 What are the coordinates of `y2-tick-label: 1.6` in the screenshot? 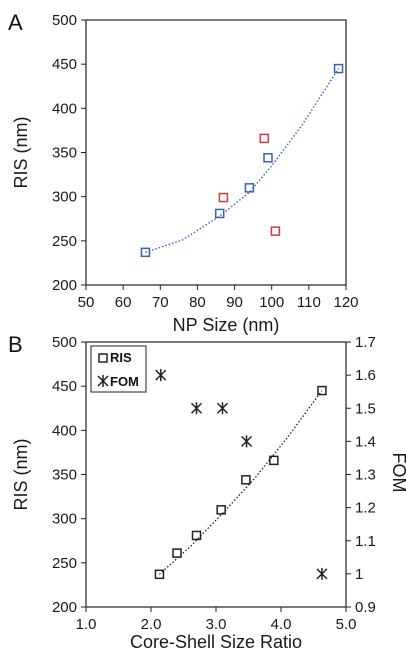 It's located at (365, 375).